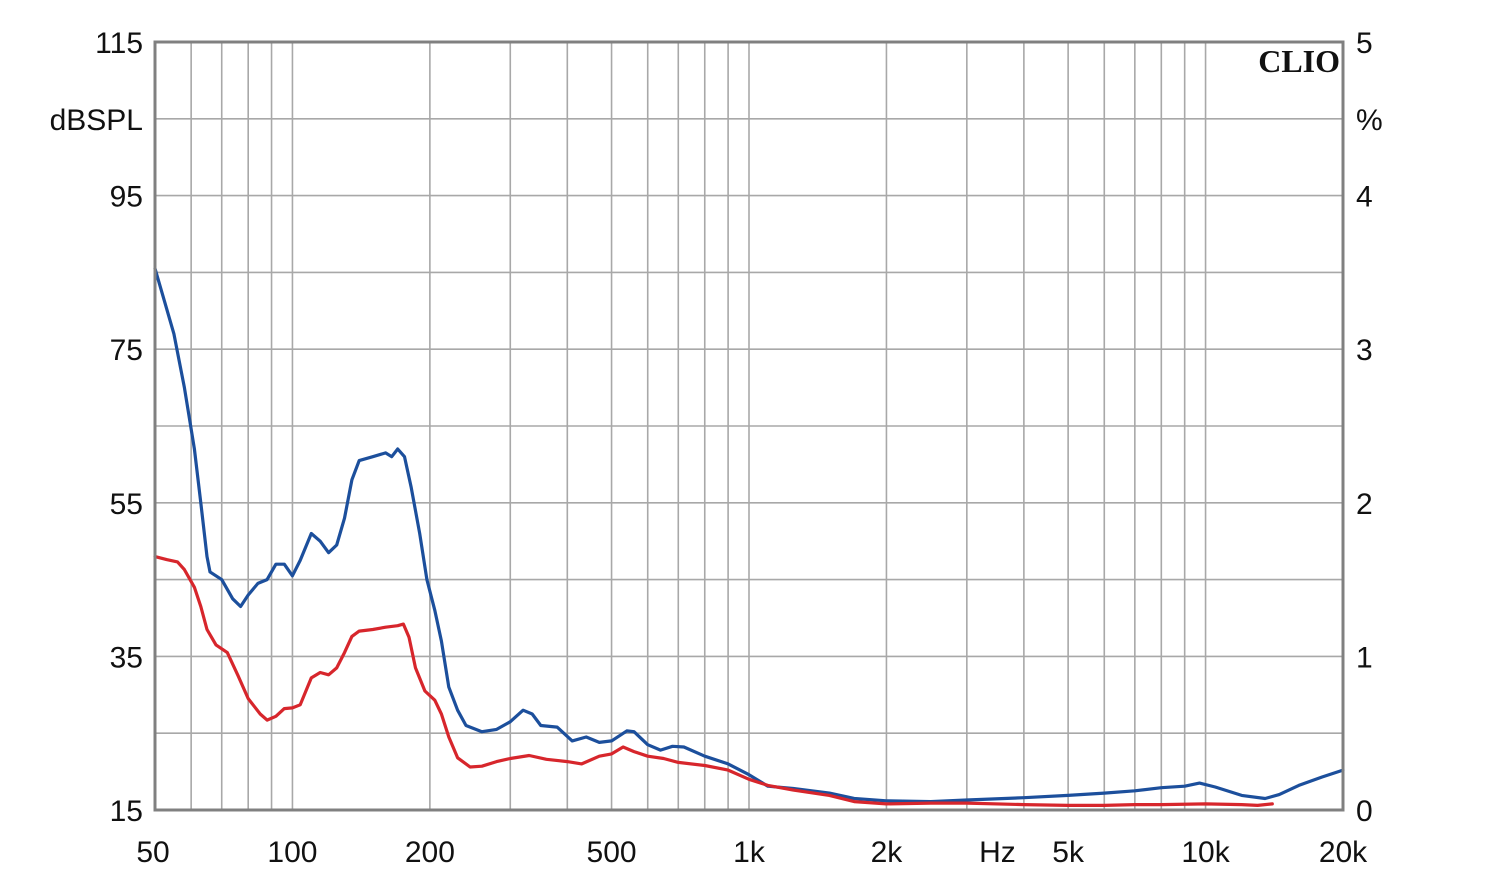  Describe the element at coordinates (1364, 350) in the screenshot. I see `right-y-tick-label: 3` at that location.